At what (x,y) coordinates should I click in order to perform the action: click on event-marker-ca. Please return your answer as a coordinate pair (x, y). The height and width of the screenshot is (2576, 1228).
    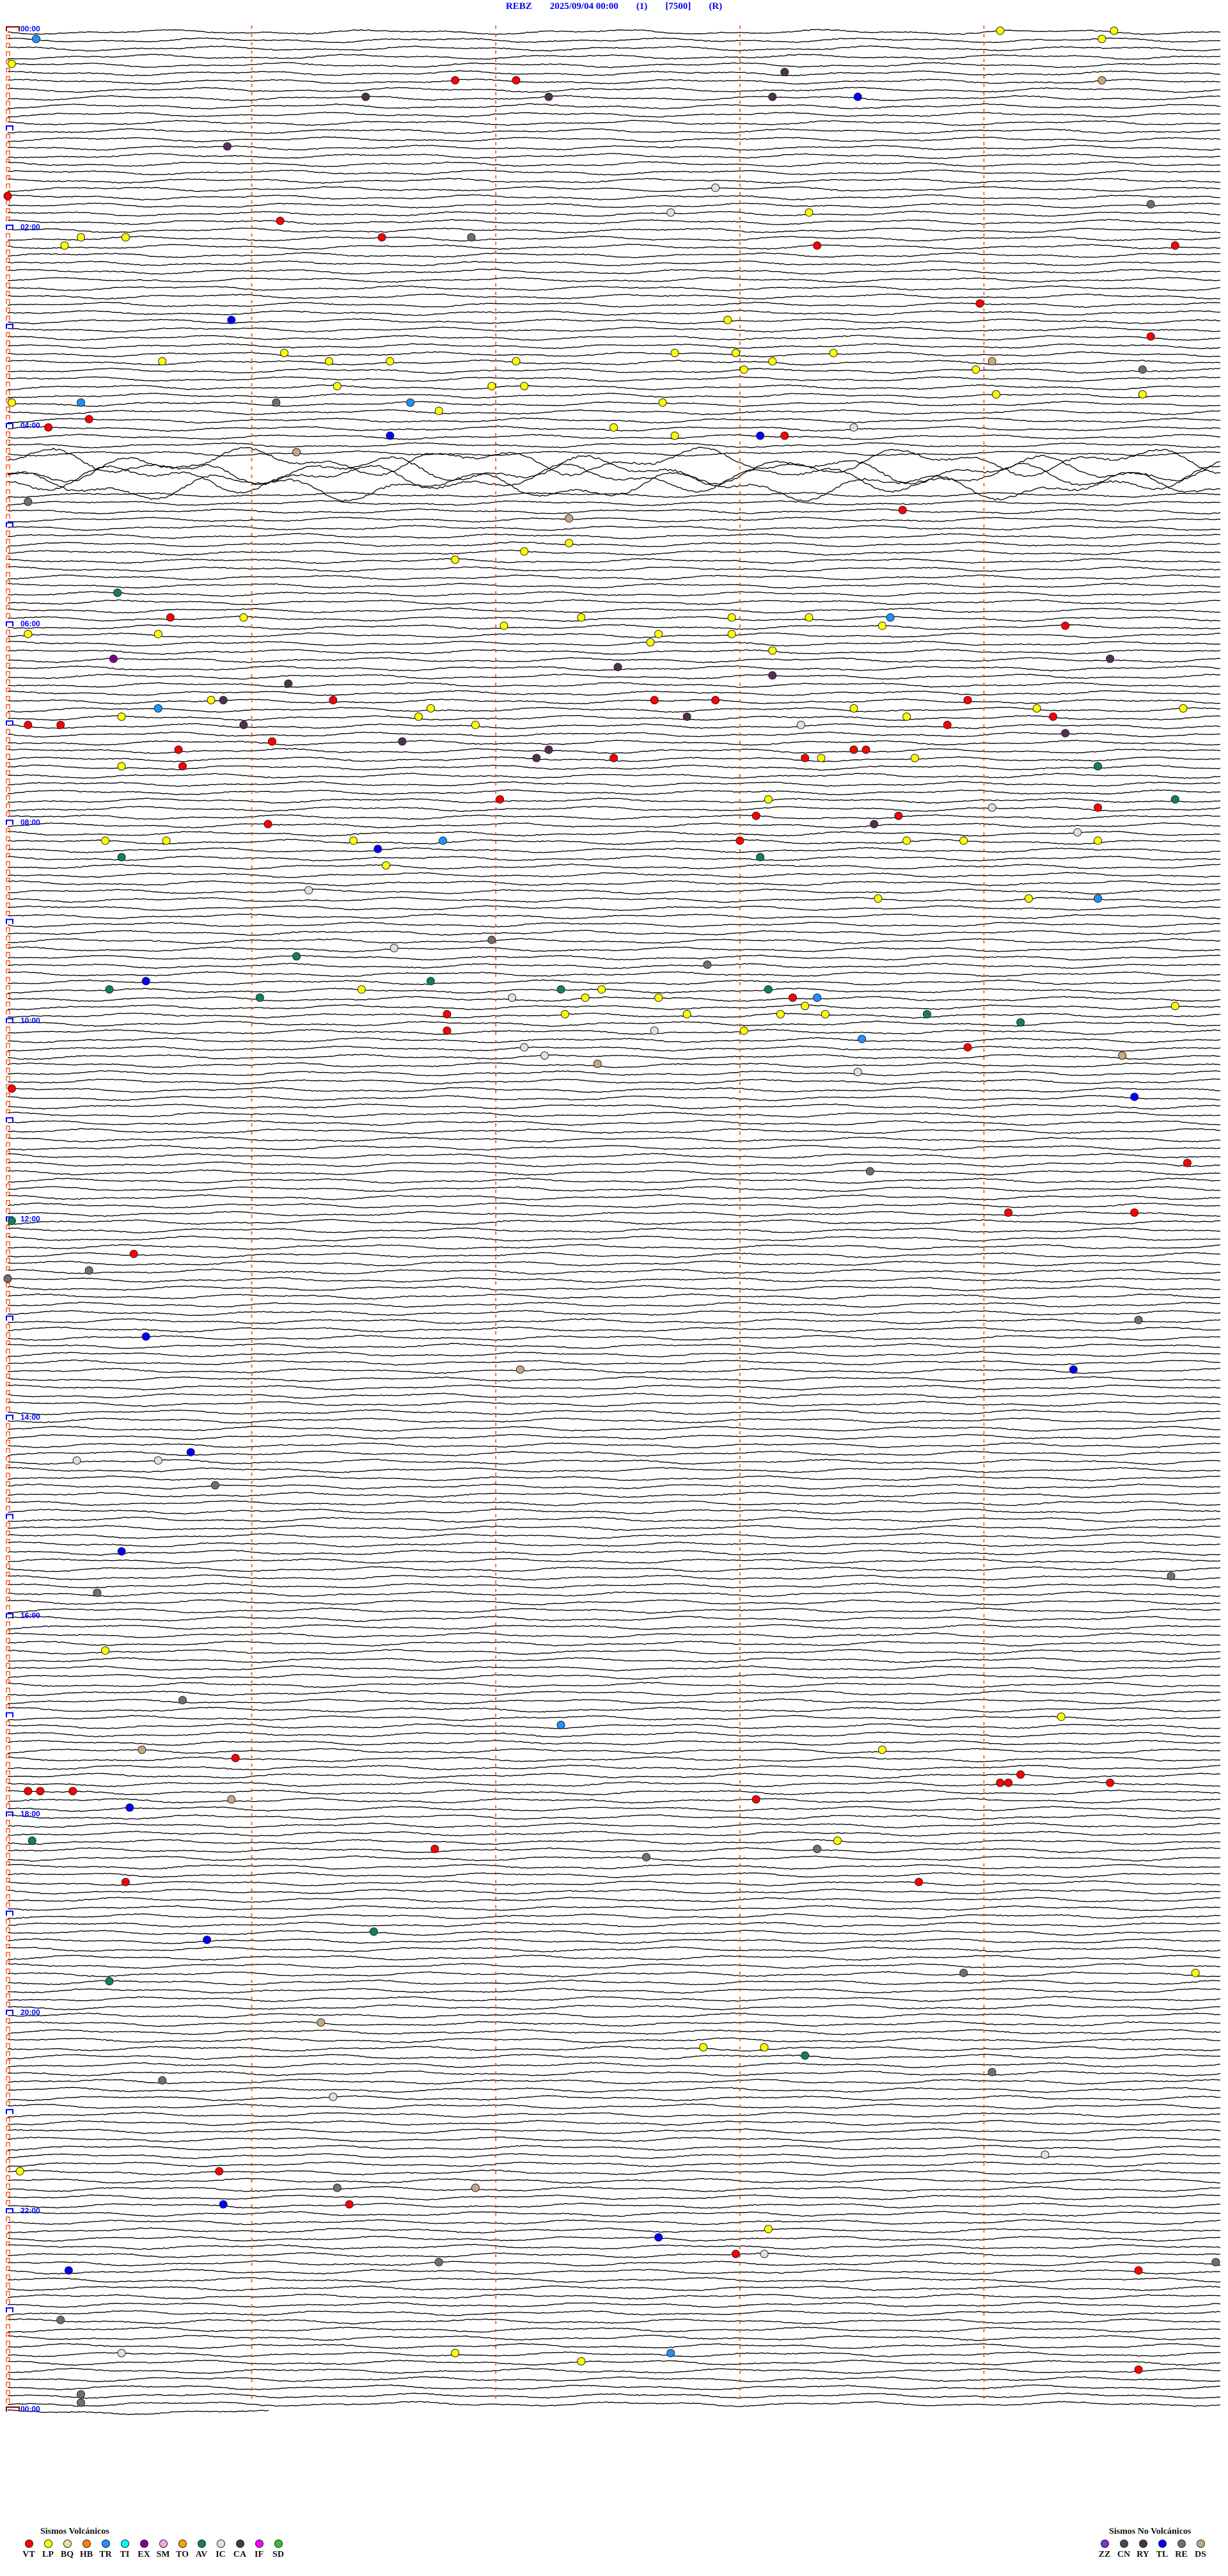
    Looking at the image, I should click on (874, 823).